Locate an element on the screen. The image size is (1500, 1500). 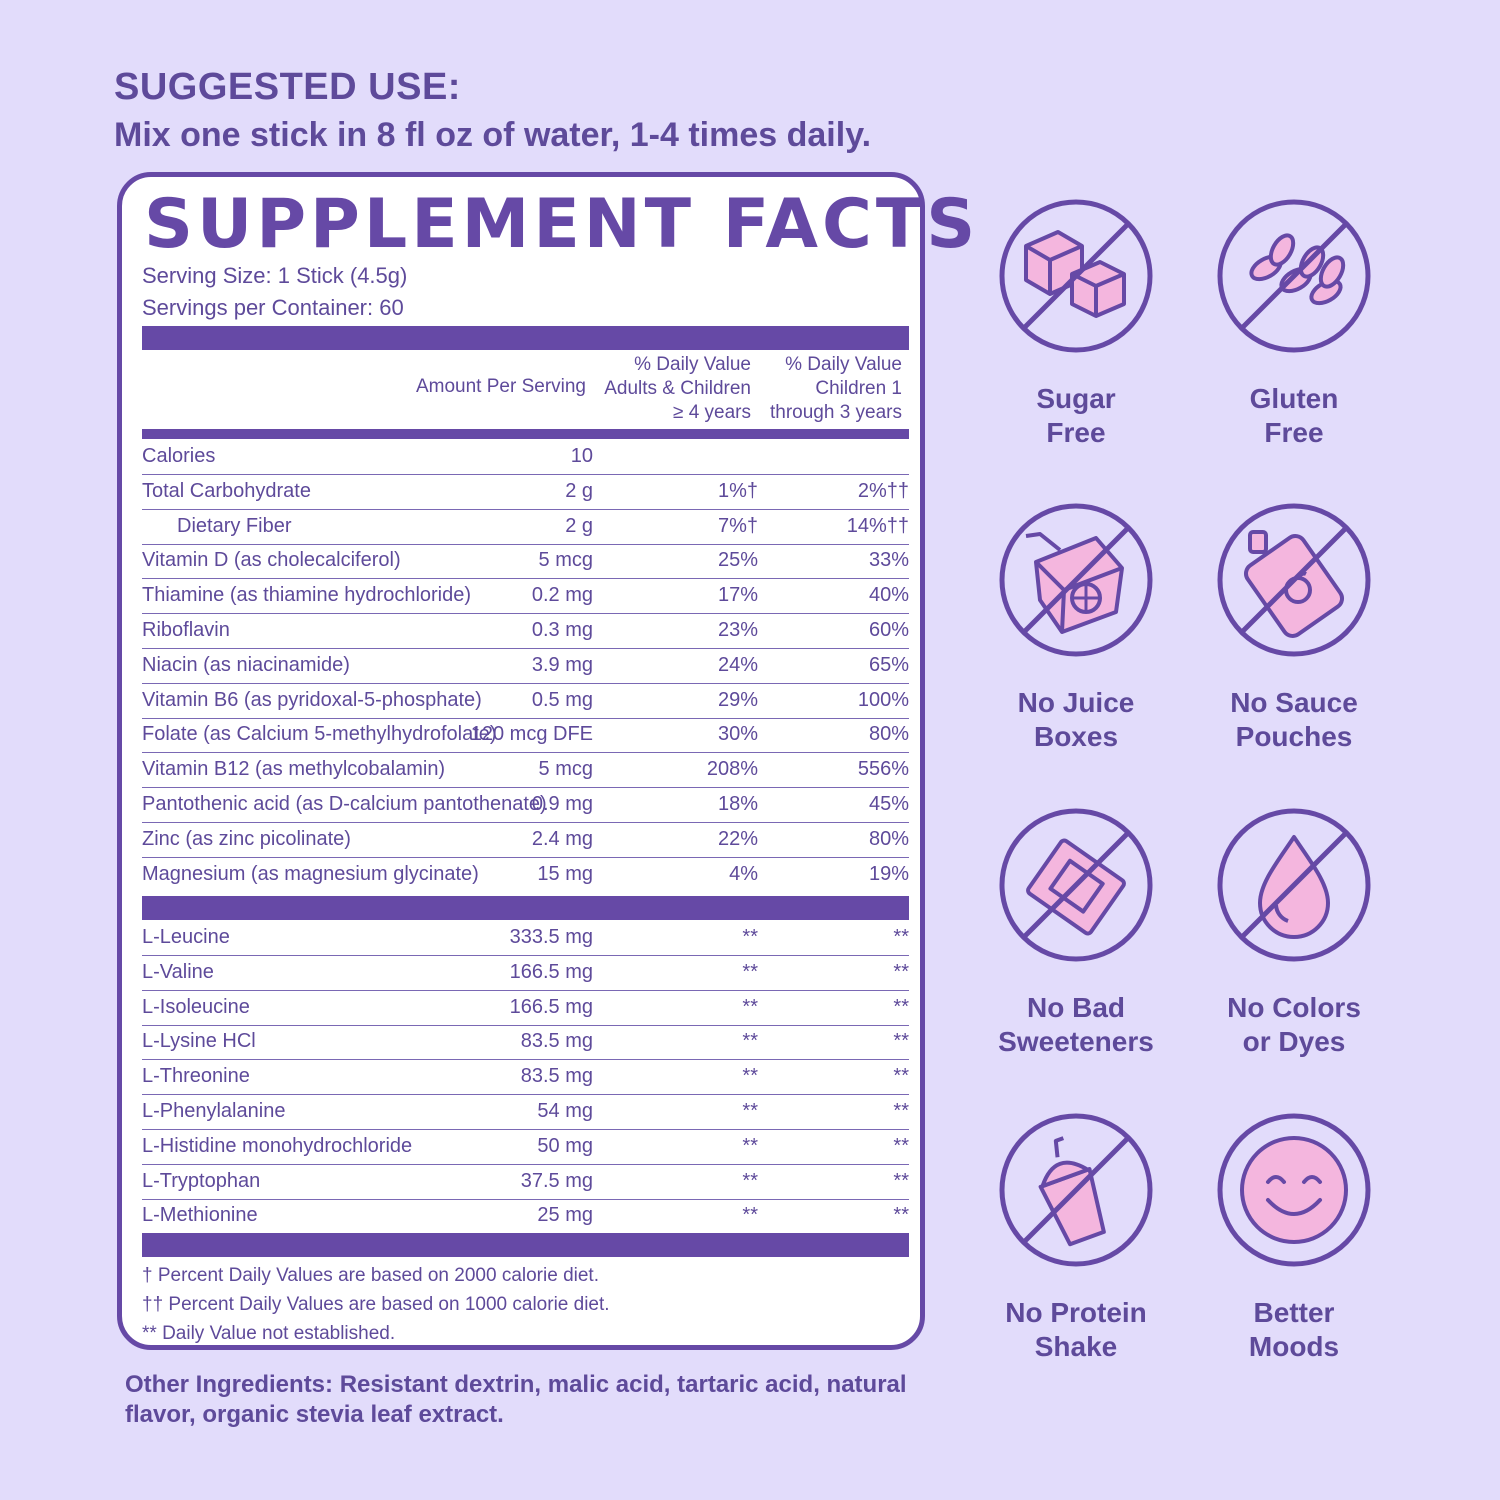
amount-per-serving: 3.9 mg is located at coordinates (562, 664).